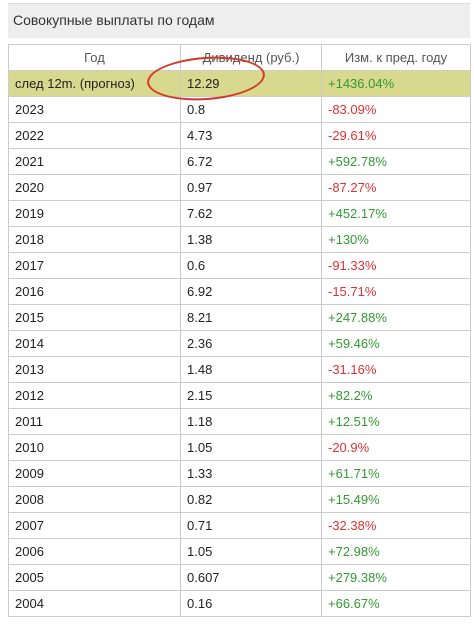 This screenshot has height=638, width=474. I want to click on change-cell: +72.98%, so click(396, 551).